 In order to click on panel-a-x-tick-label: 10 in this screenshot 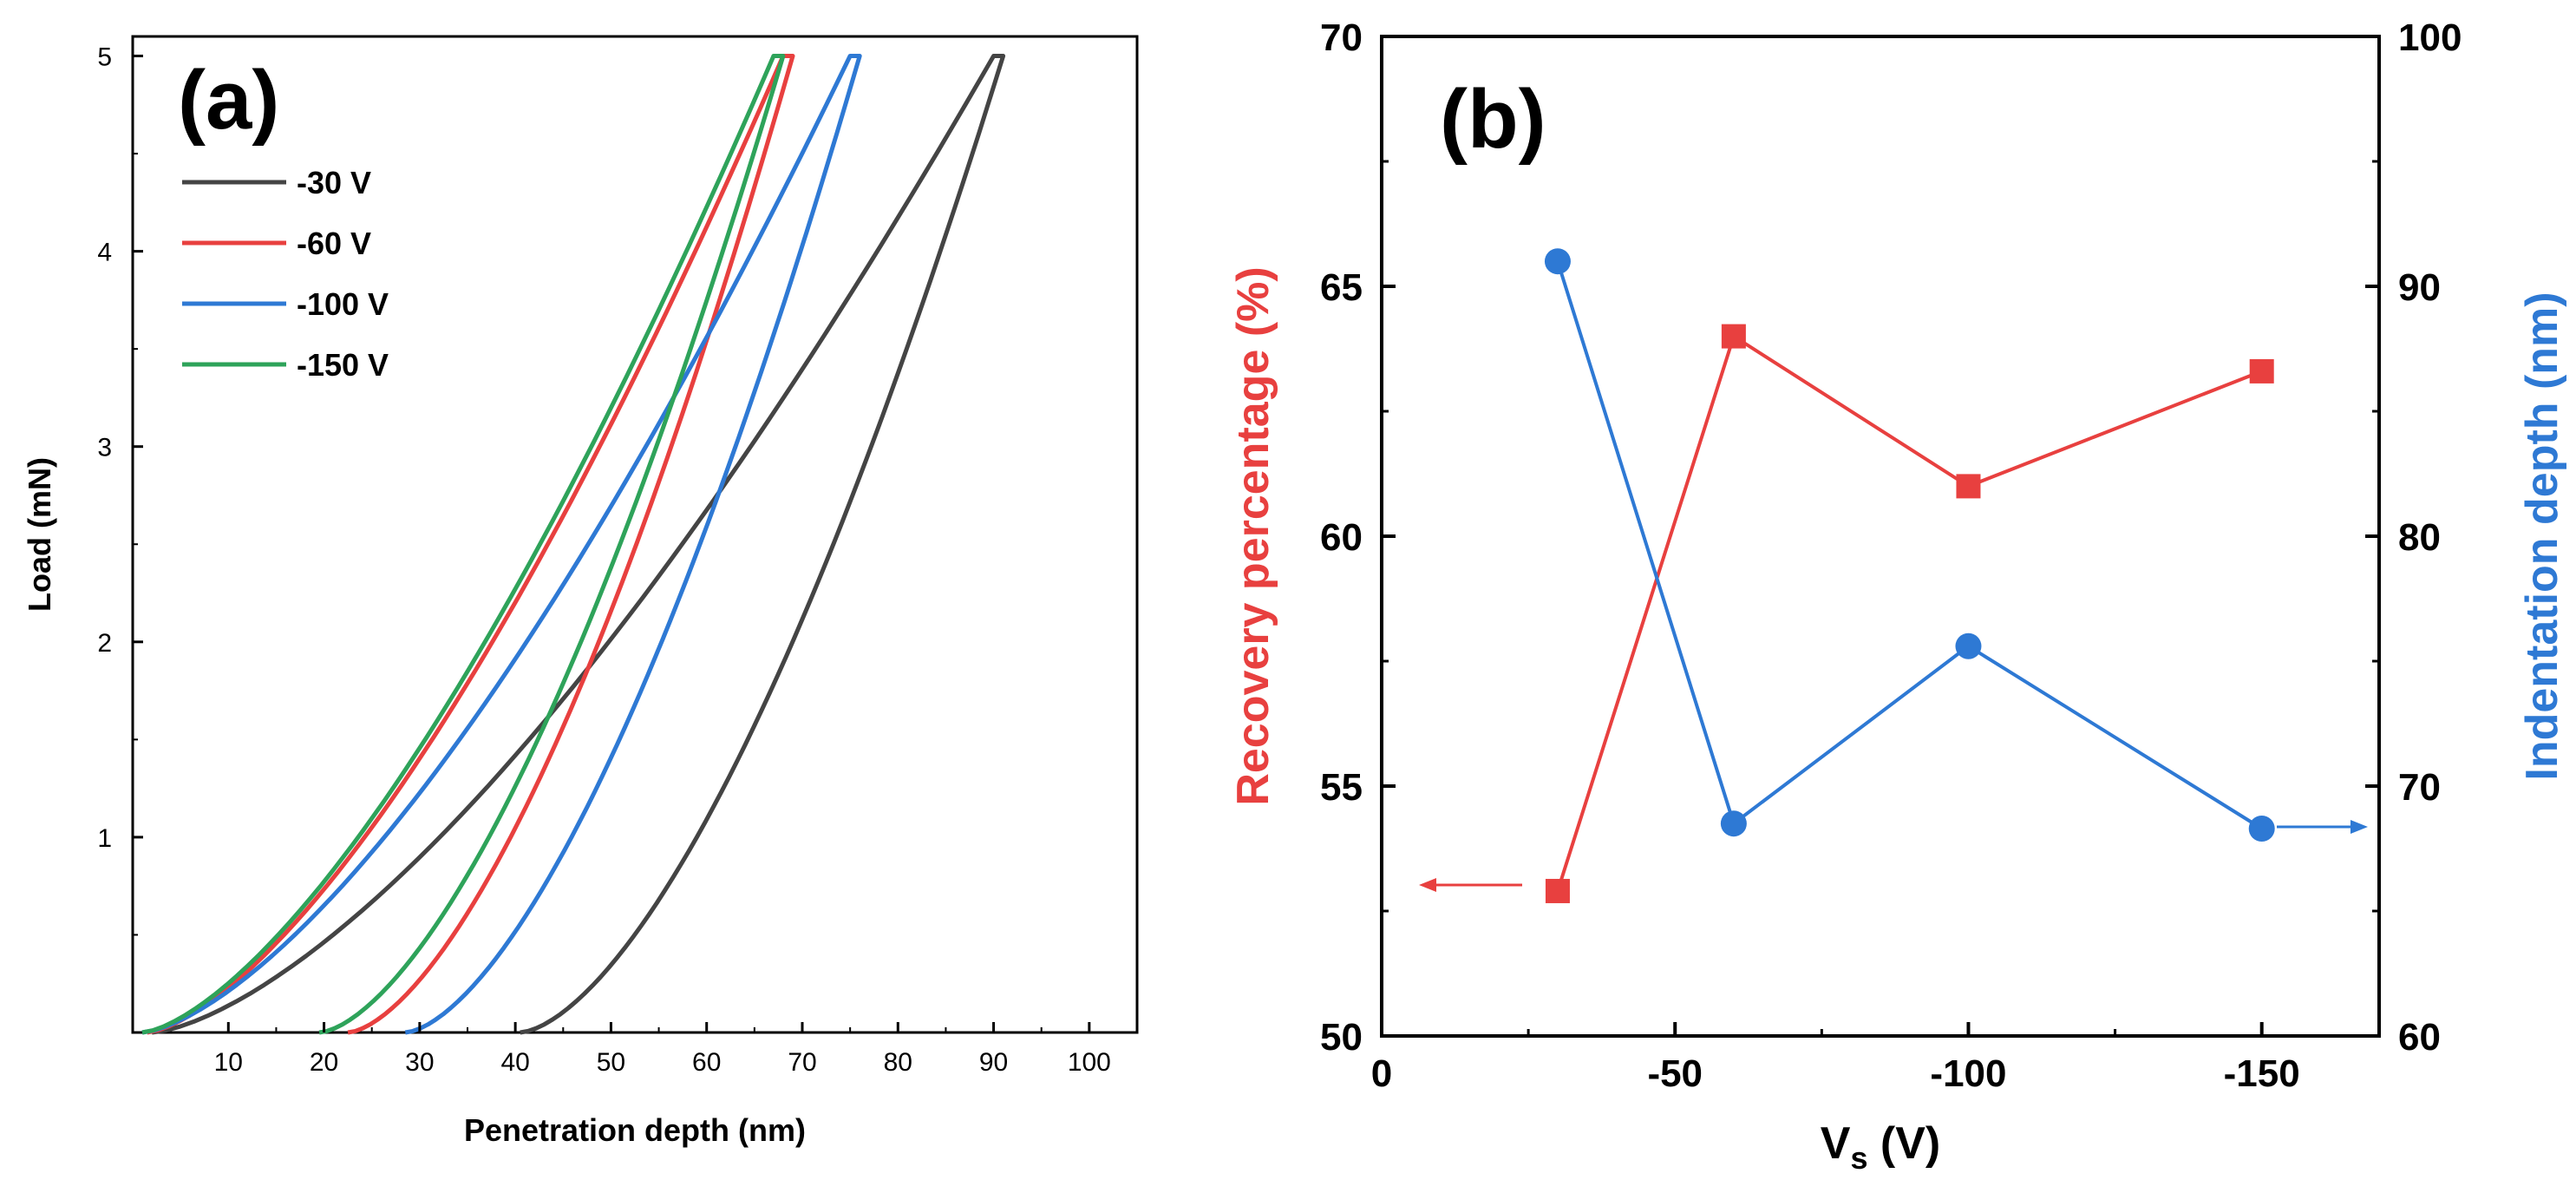, I will do `click(228, 1063)`.